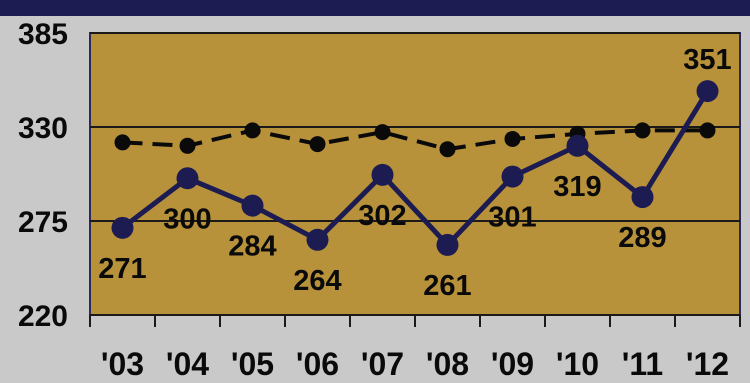 This screenshot has width=750, height=383. Describe the element at coordinates (512, 218) in the screenshot. I see `data-label-6: 301` at that location.